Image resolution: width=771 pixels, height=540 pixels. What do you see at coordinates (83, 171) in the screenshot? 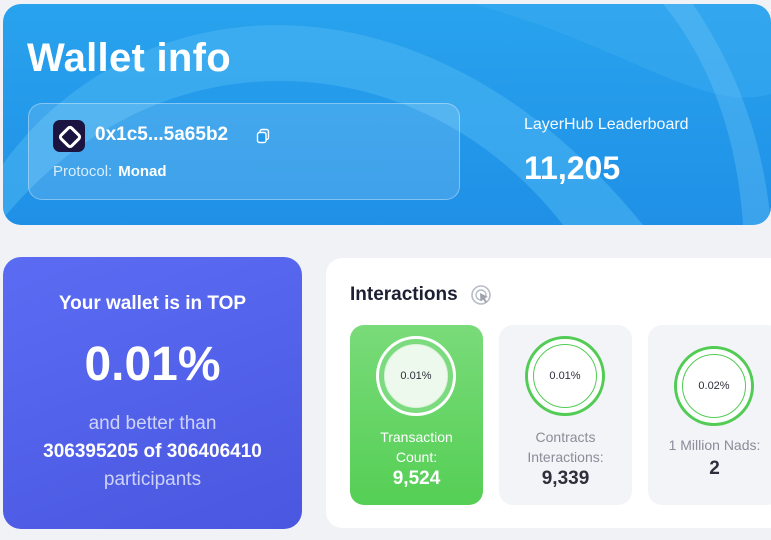
I see `protocol-label: Protocol:` at bounding box center [83, 171].